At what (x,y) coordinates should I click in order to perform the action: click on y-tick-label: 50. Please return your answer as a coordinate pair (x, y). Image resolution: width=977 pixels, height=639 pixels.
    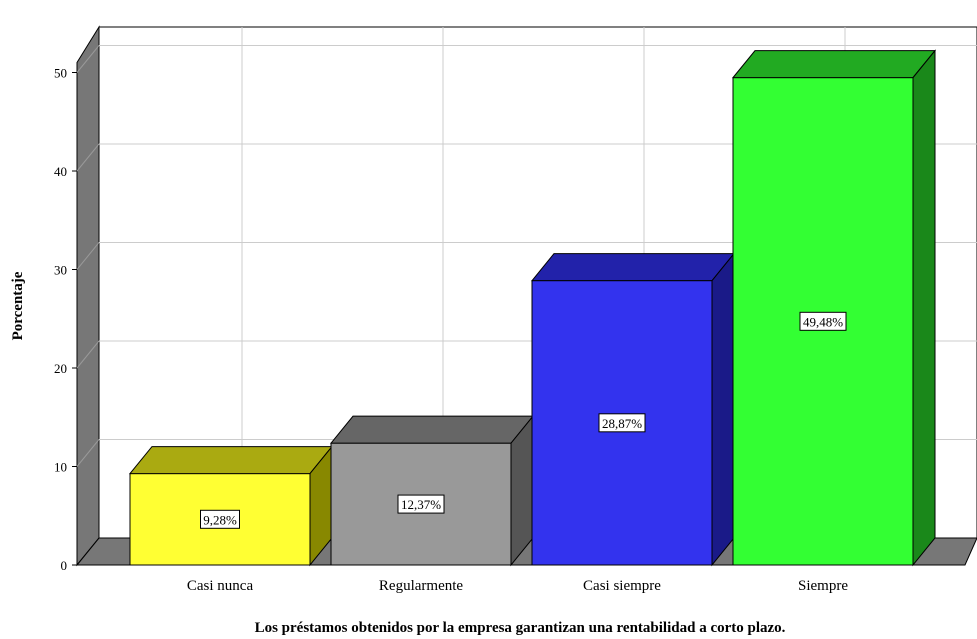
    Looking at the image, I should click on (60, 73).